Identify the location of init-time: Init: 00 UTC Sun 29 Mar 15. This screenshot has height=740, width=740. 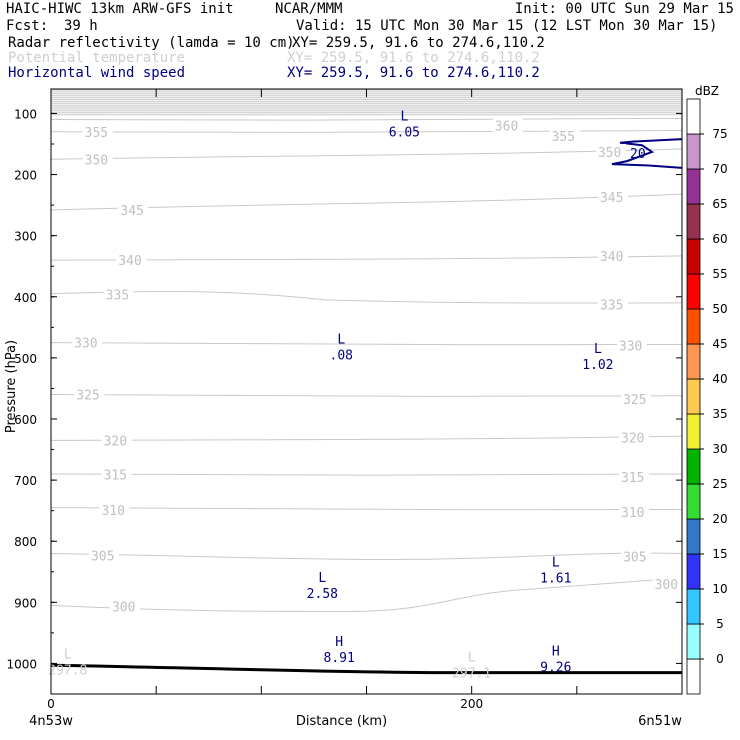
(624, 9).